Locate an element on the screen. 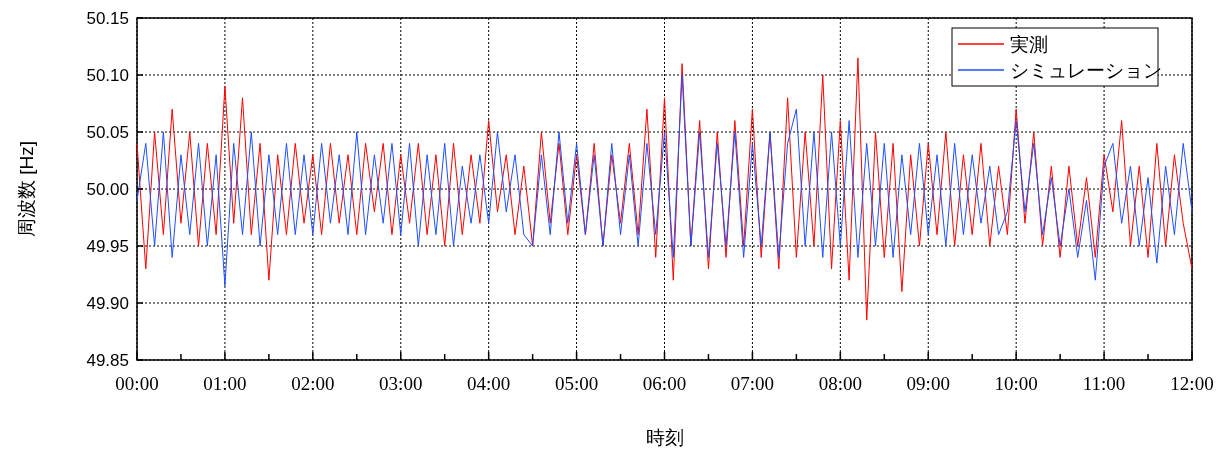 Image resolution: width=1228 pixels, height=452 pixels. y-tick-label: 50.05 is located at coordinates (107, 132).